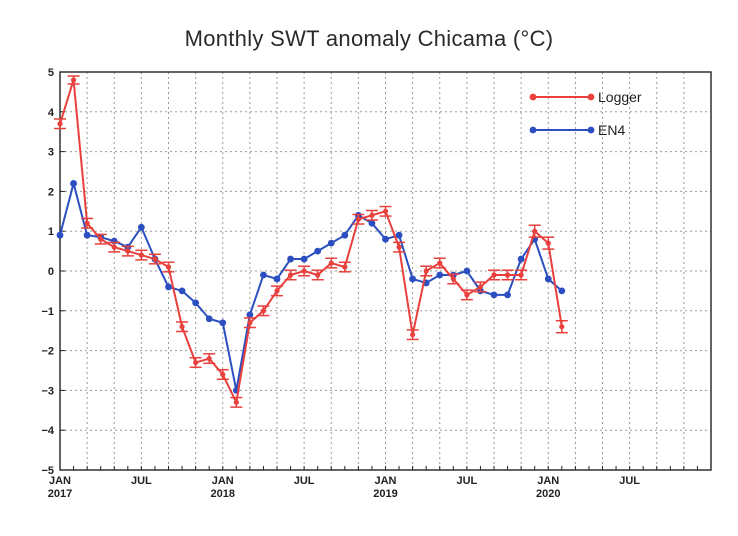 The width and height of the screenshot is (738, 536). What do you see at coordinates (51, 153) in the screenshot?
I see `y-tick-label: 3` at bounding box center [51, 153].